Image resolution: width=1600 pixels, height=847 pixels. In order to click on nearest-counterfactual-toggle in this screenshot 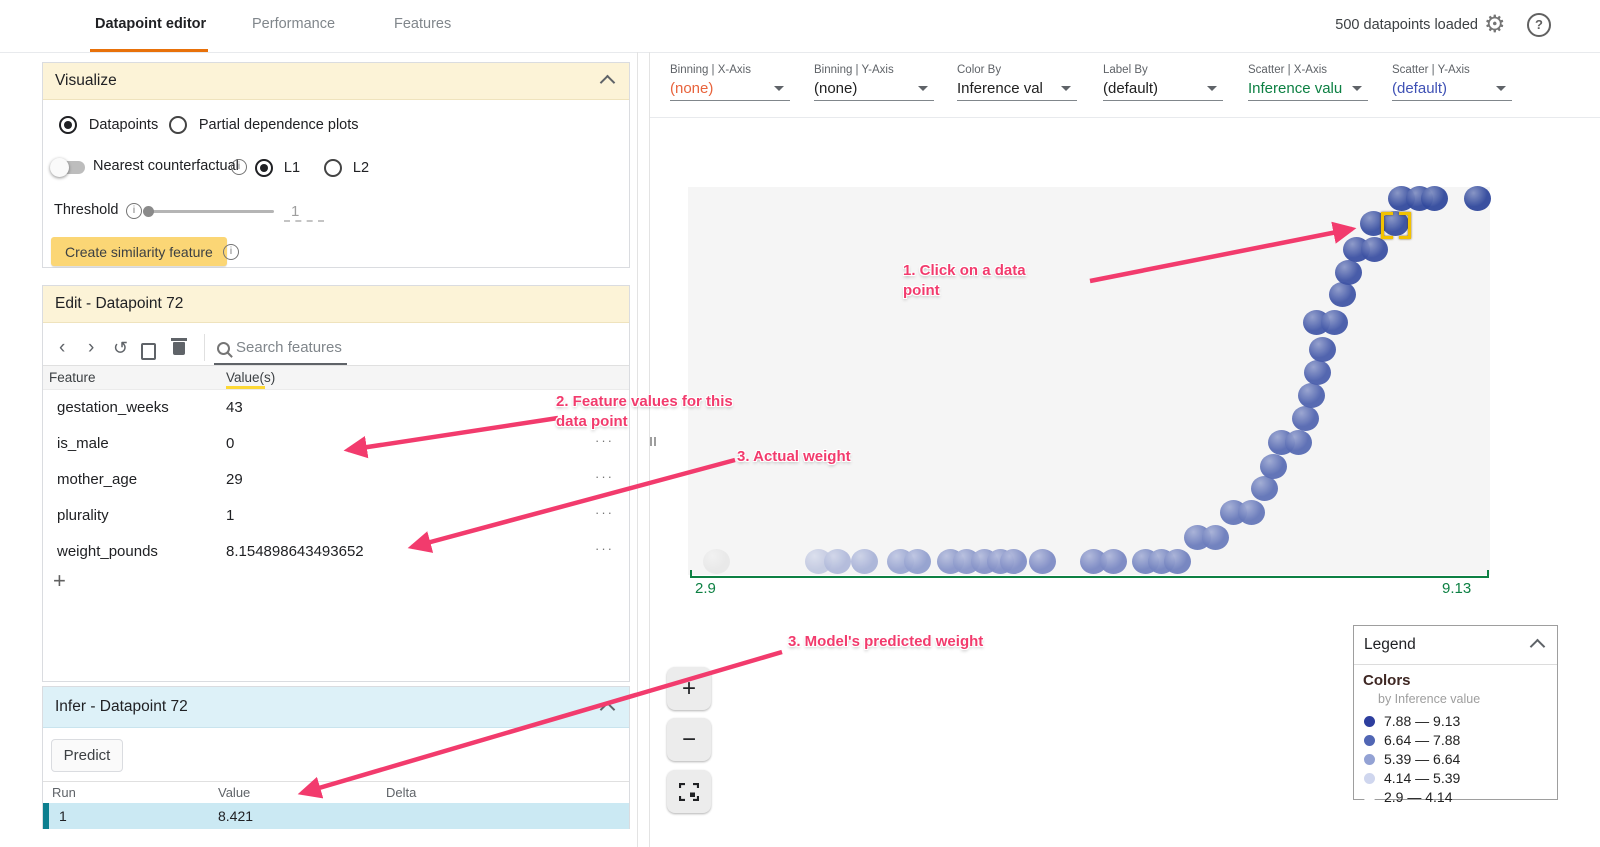, I will do `click(67, 167)`.